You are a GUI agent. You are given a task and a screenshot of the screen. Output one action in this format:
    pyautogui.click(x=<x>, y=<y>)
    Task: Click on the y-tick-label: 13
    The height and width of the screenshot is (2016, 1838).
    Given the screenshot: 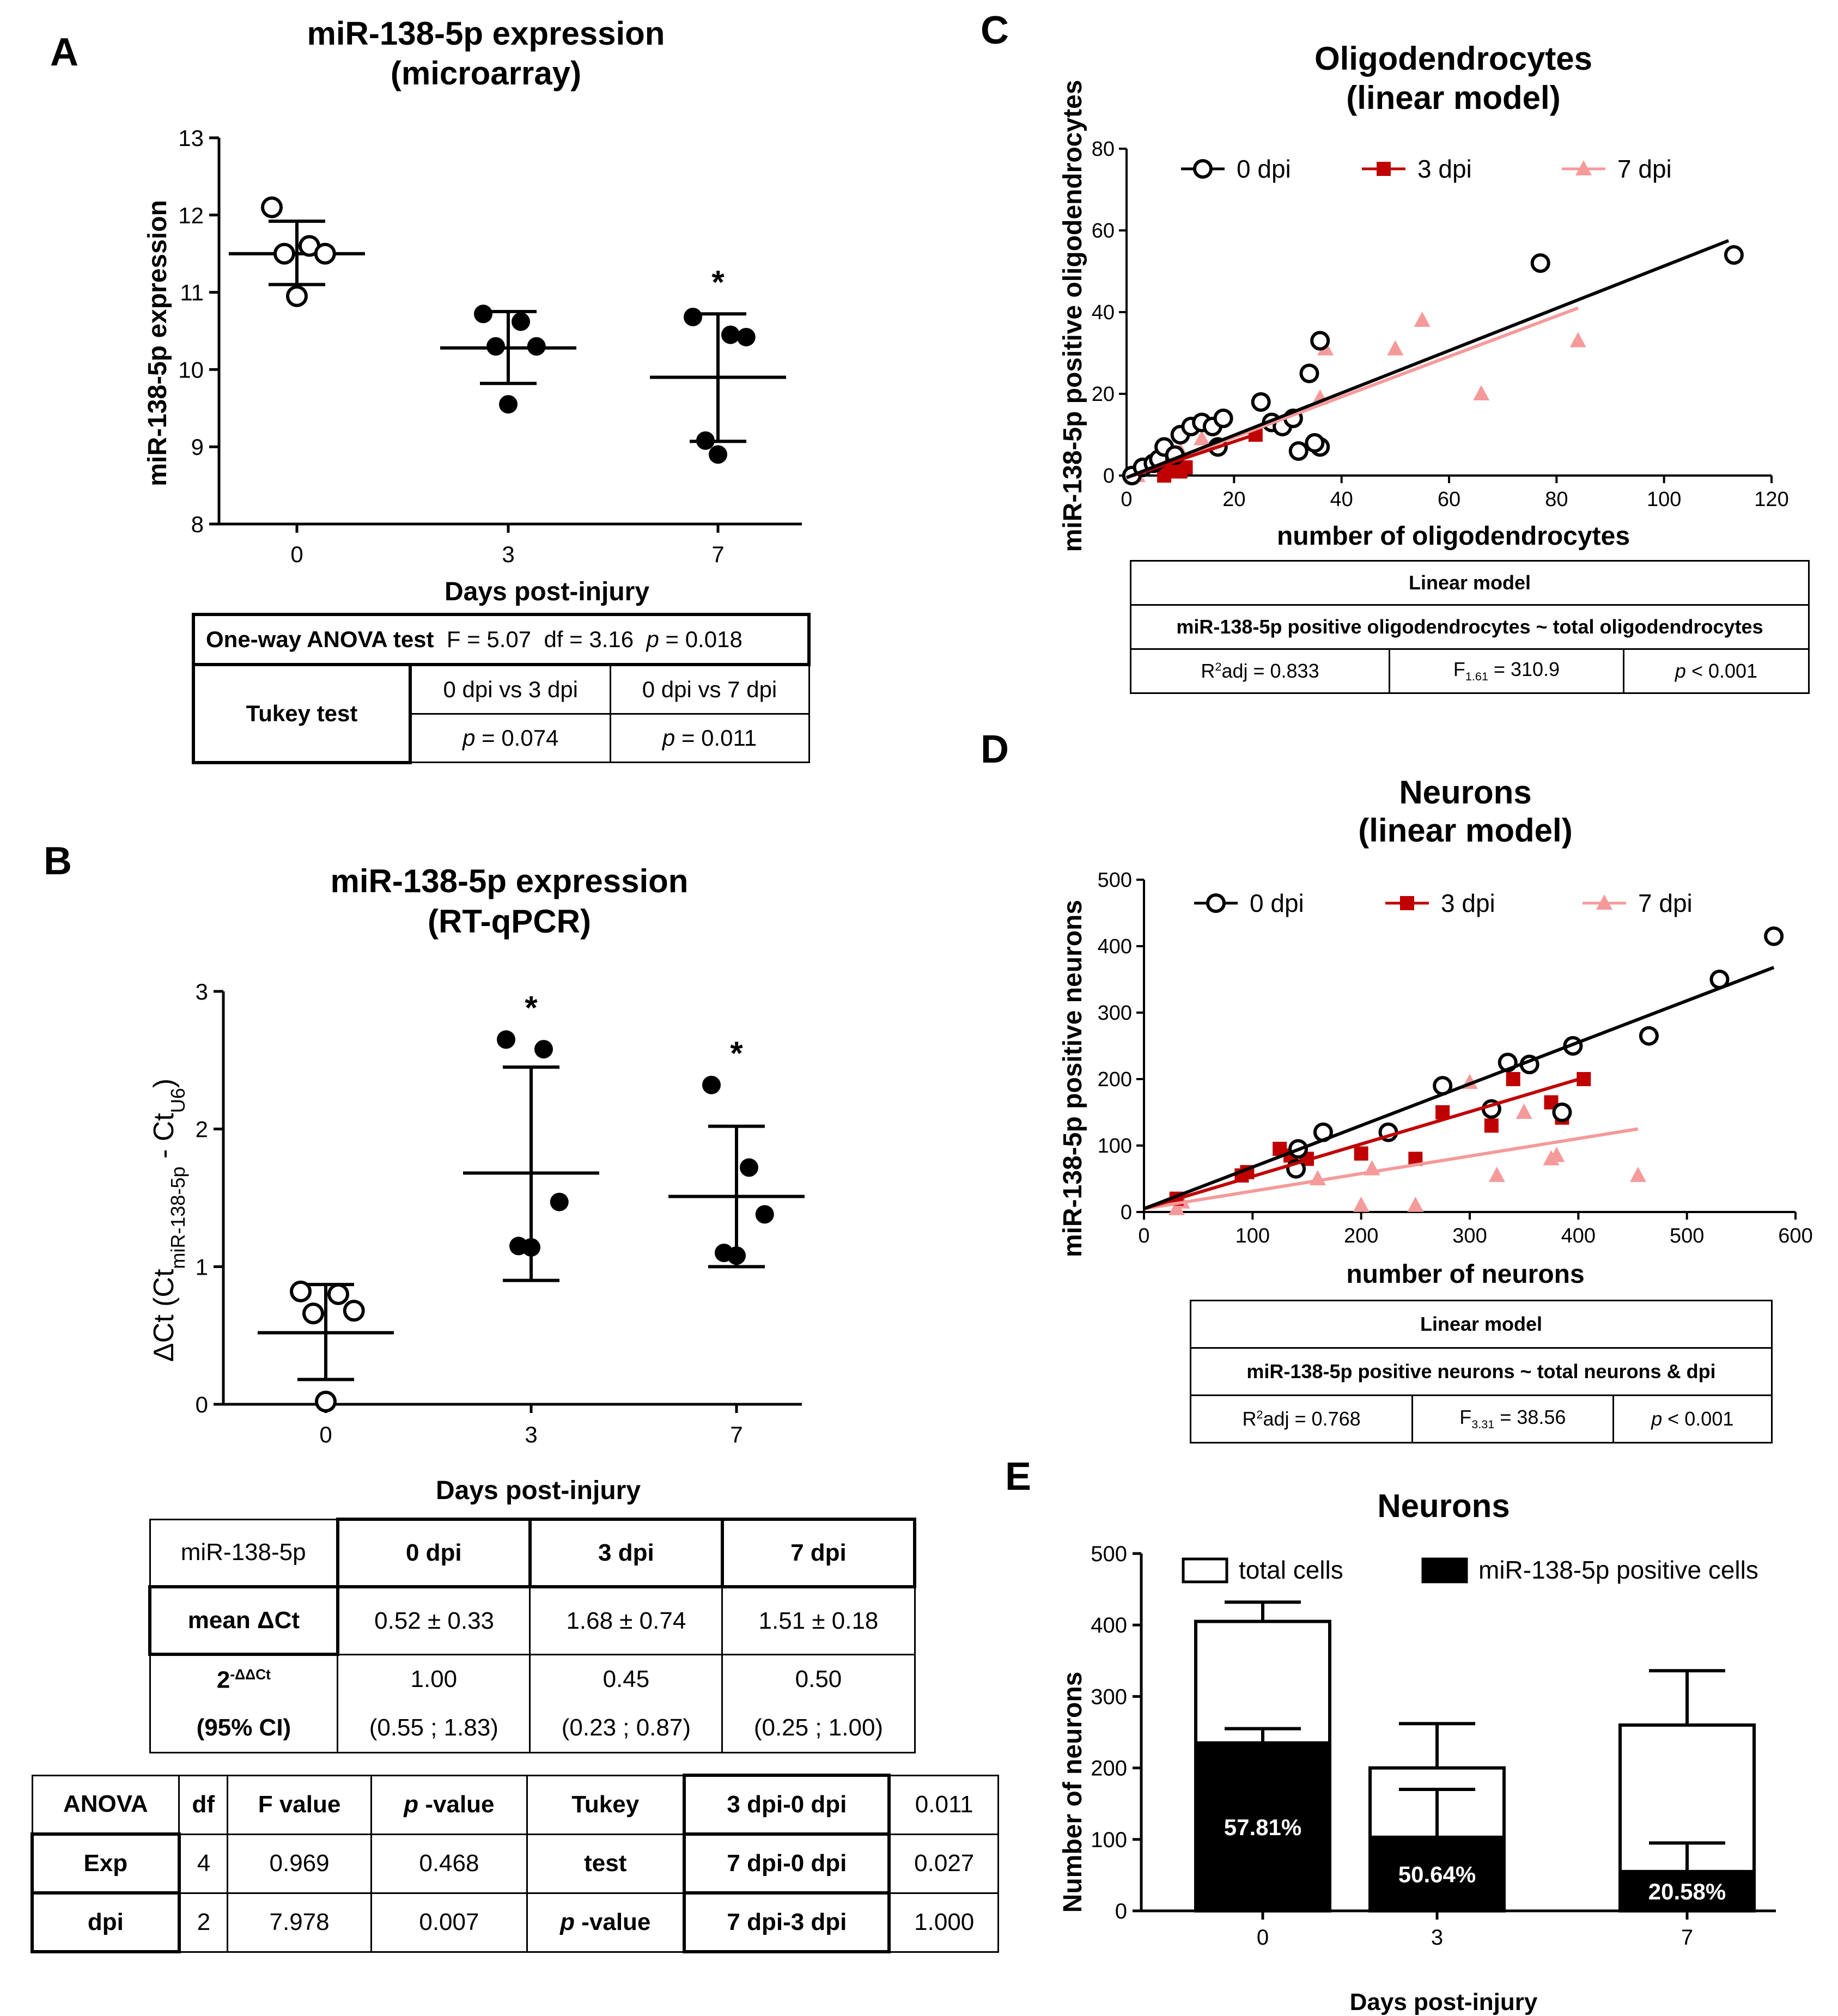 What is the action you would take?
    pyautogui.click(x=191, y=138)
    